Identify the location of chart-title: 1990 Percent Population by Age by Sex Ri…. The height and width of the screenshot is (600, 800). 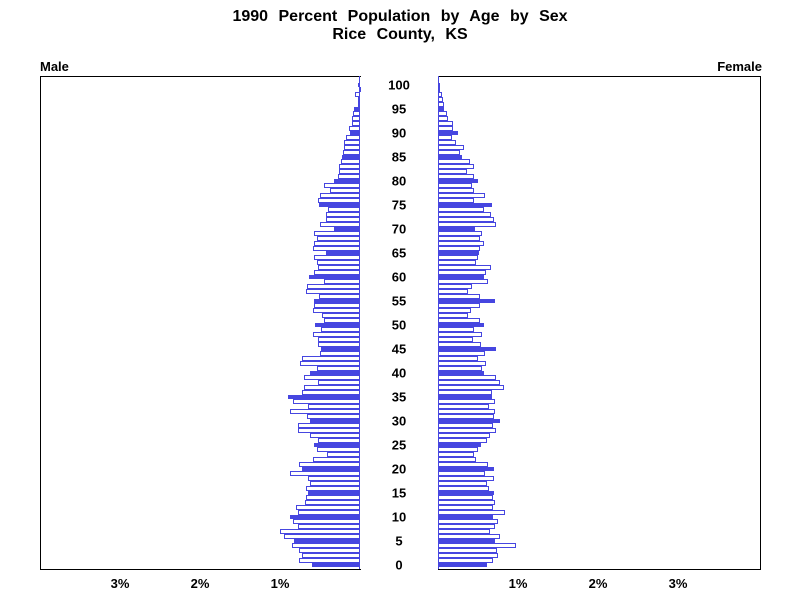
(400, 26).